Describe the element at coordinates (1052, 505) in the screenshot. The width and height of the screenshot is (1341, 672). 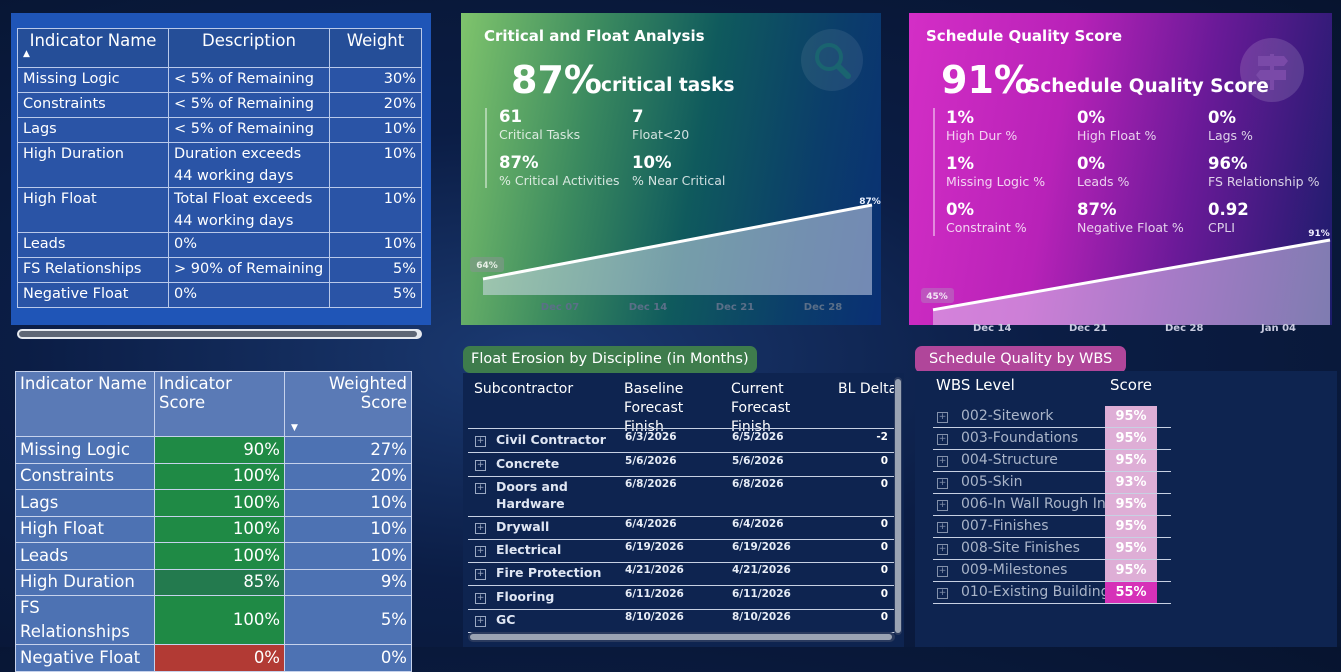
I see `table-row: +006-In Wall Rough In 95%` at that location.